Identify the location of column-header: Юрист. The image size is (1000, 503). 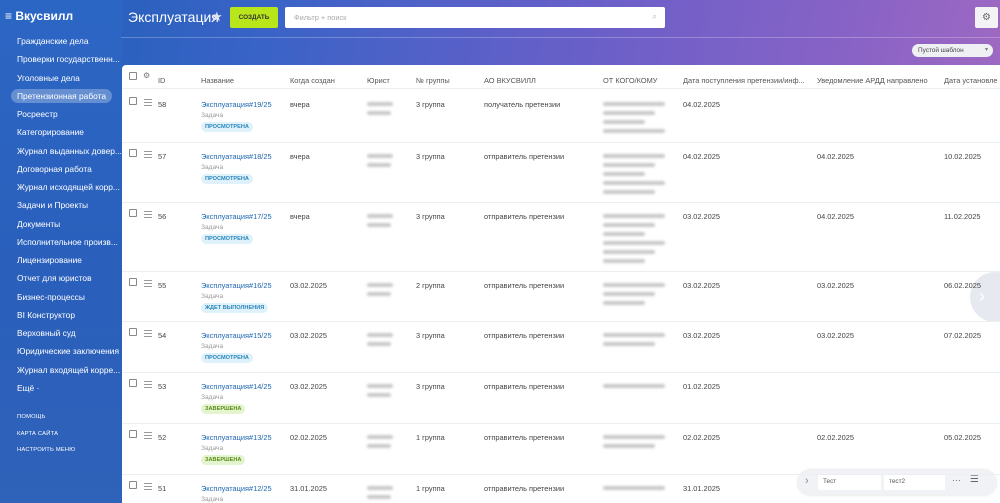
(378, 80).